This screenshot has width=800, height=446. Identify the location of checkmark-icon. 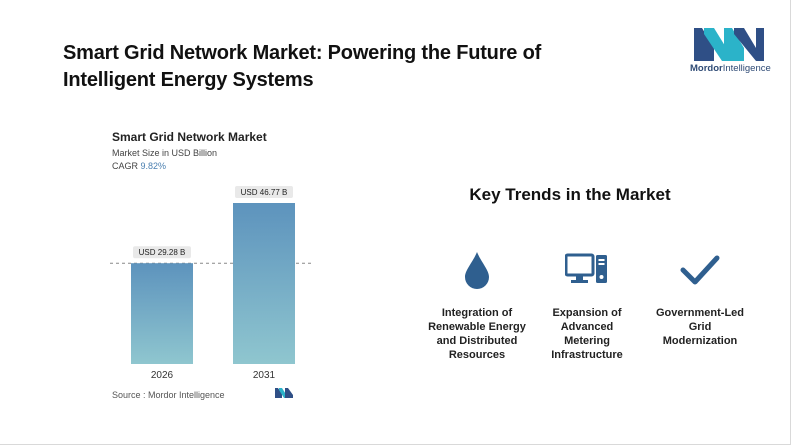
(700, 270).